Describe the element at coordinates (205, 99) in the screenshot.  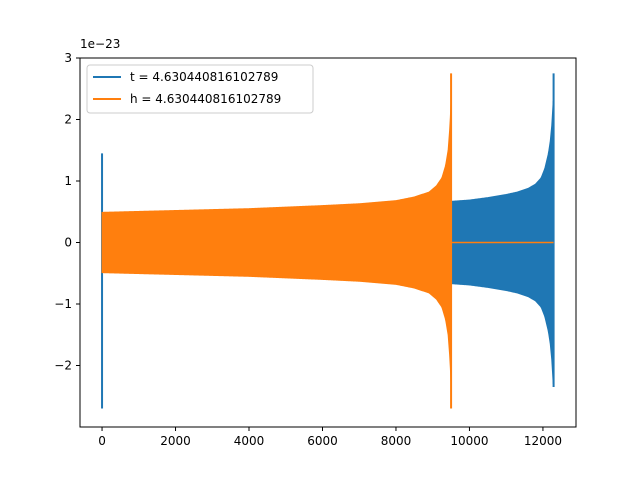
I see `legend-label: h = 4.630440816102789` at that location.